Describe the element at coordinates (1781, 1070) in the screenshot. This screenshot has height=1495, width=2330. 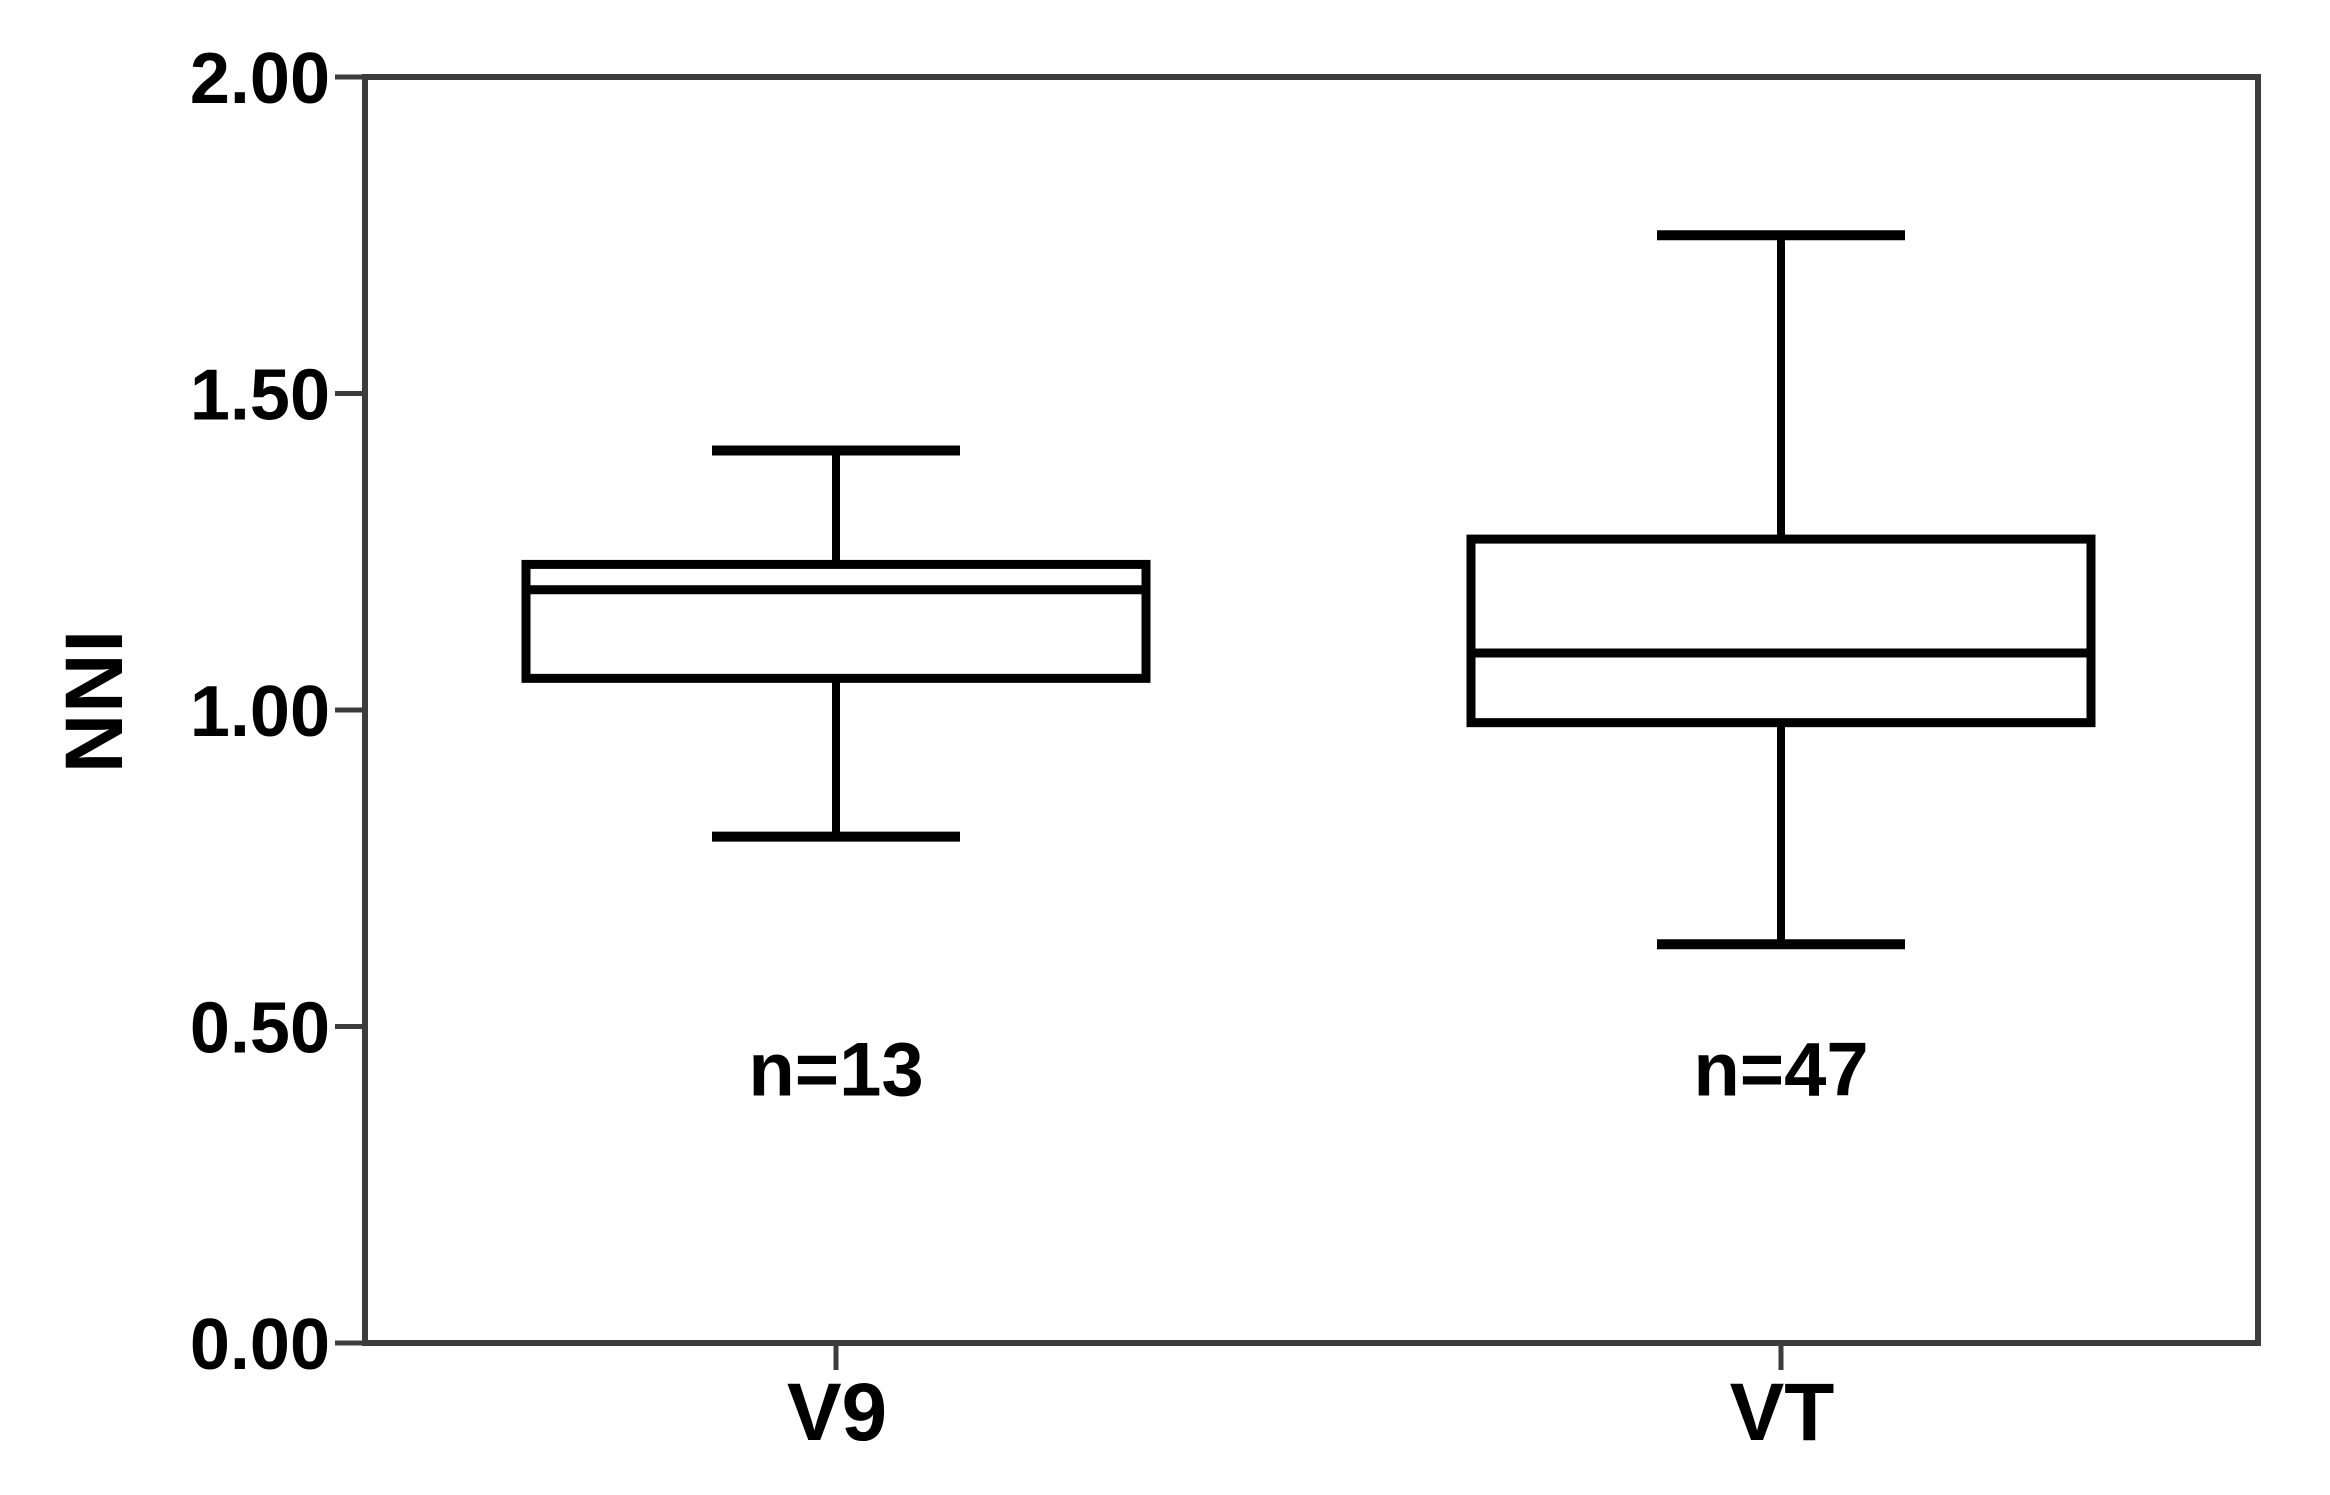
I see `n-count-label-vt: n=47` at that location.